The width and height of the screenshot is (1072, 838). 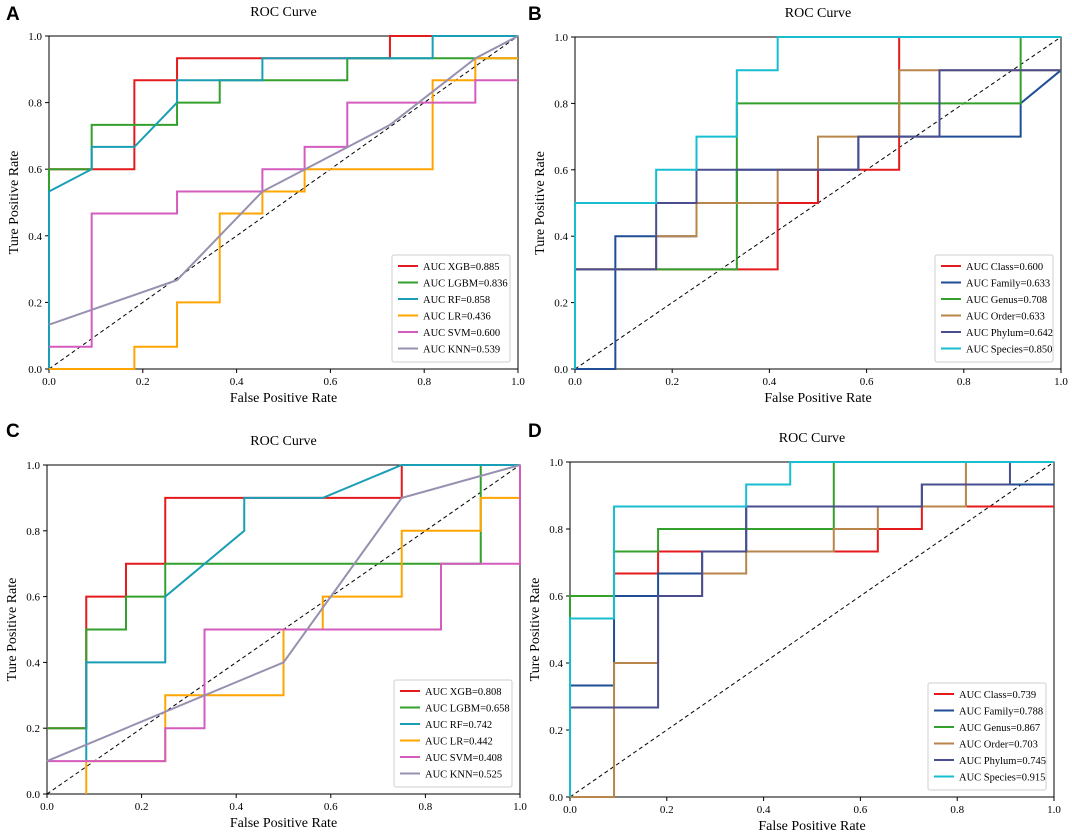 What do you see at coordinates (461, 267) in the screenshot?
I see `legend-label: AUC XGB=0.885` at bounding box center [461, 267].